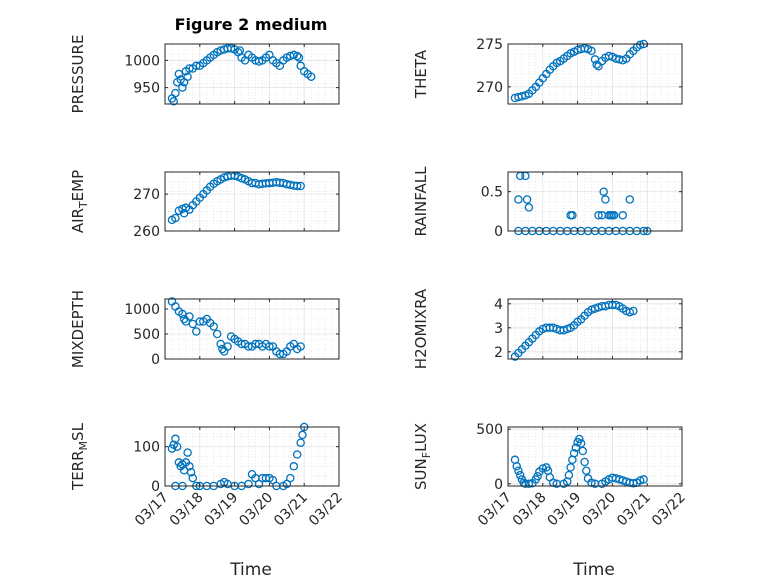  I want to click on x-axis-label-right: Time, so click(593, 570).